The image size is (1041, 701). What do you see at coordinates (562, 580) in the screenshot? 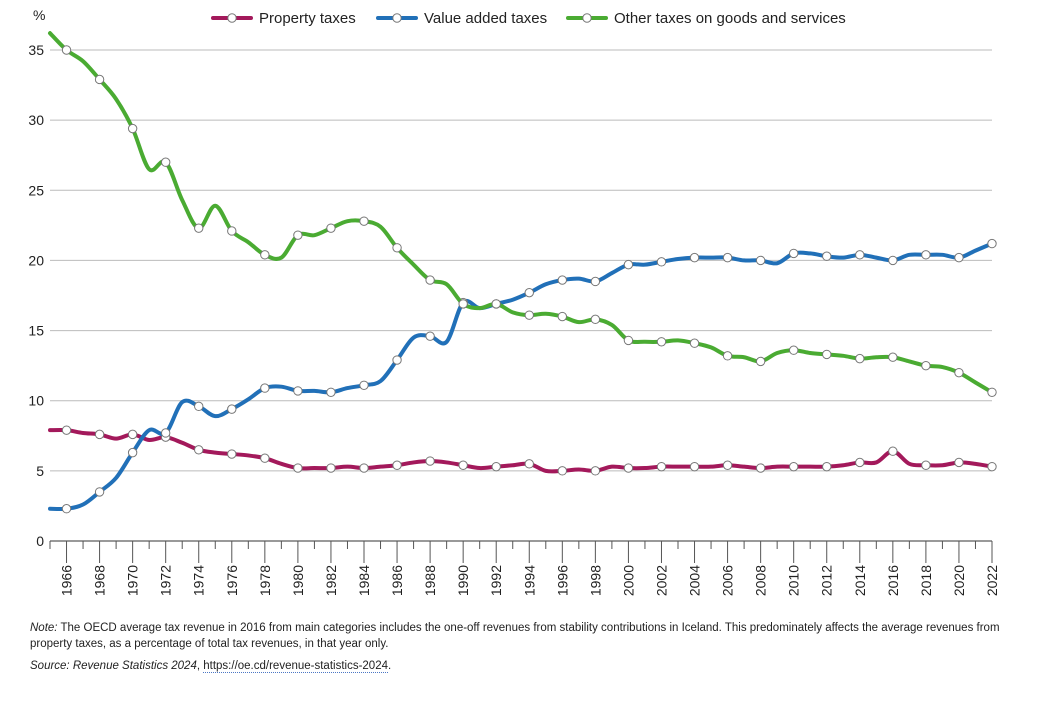
I see `x-tick-label: 1996` at bounding box center [562, 580].